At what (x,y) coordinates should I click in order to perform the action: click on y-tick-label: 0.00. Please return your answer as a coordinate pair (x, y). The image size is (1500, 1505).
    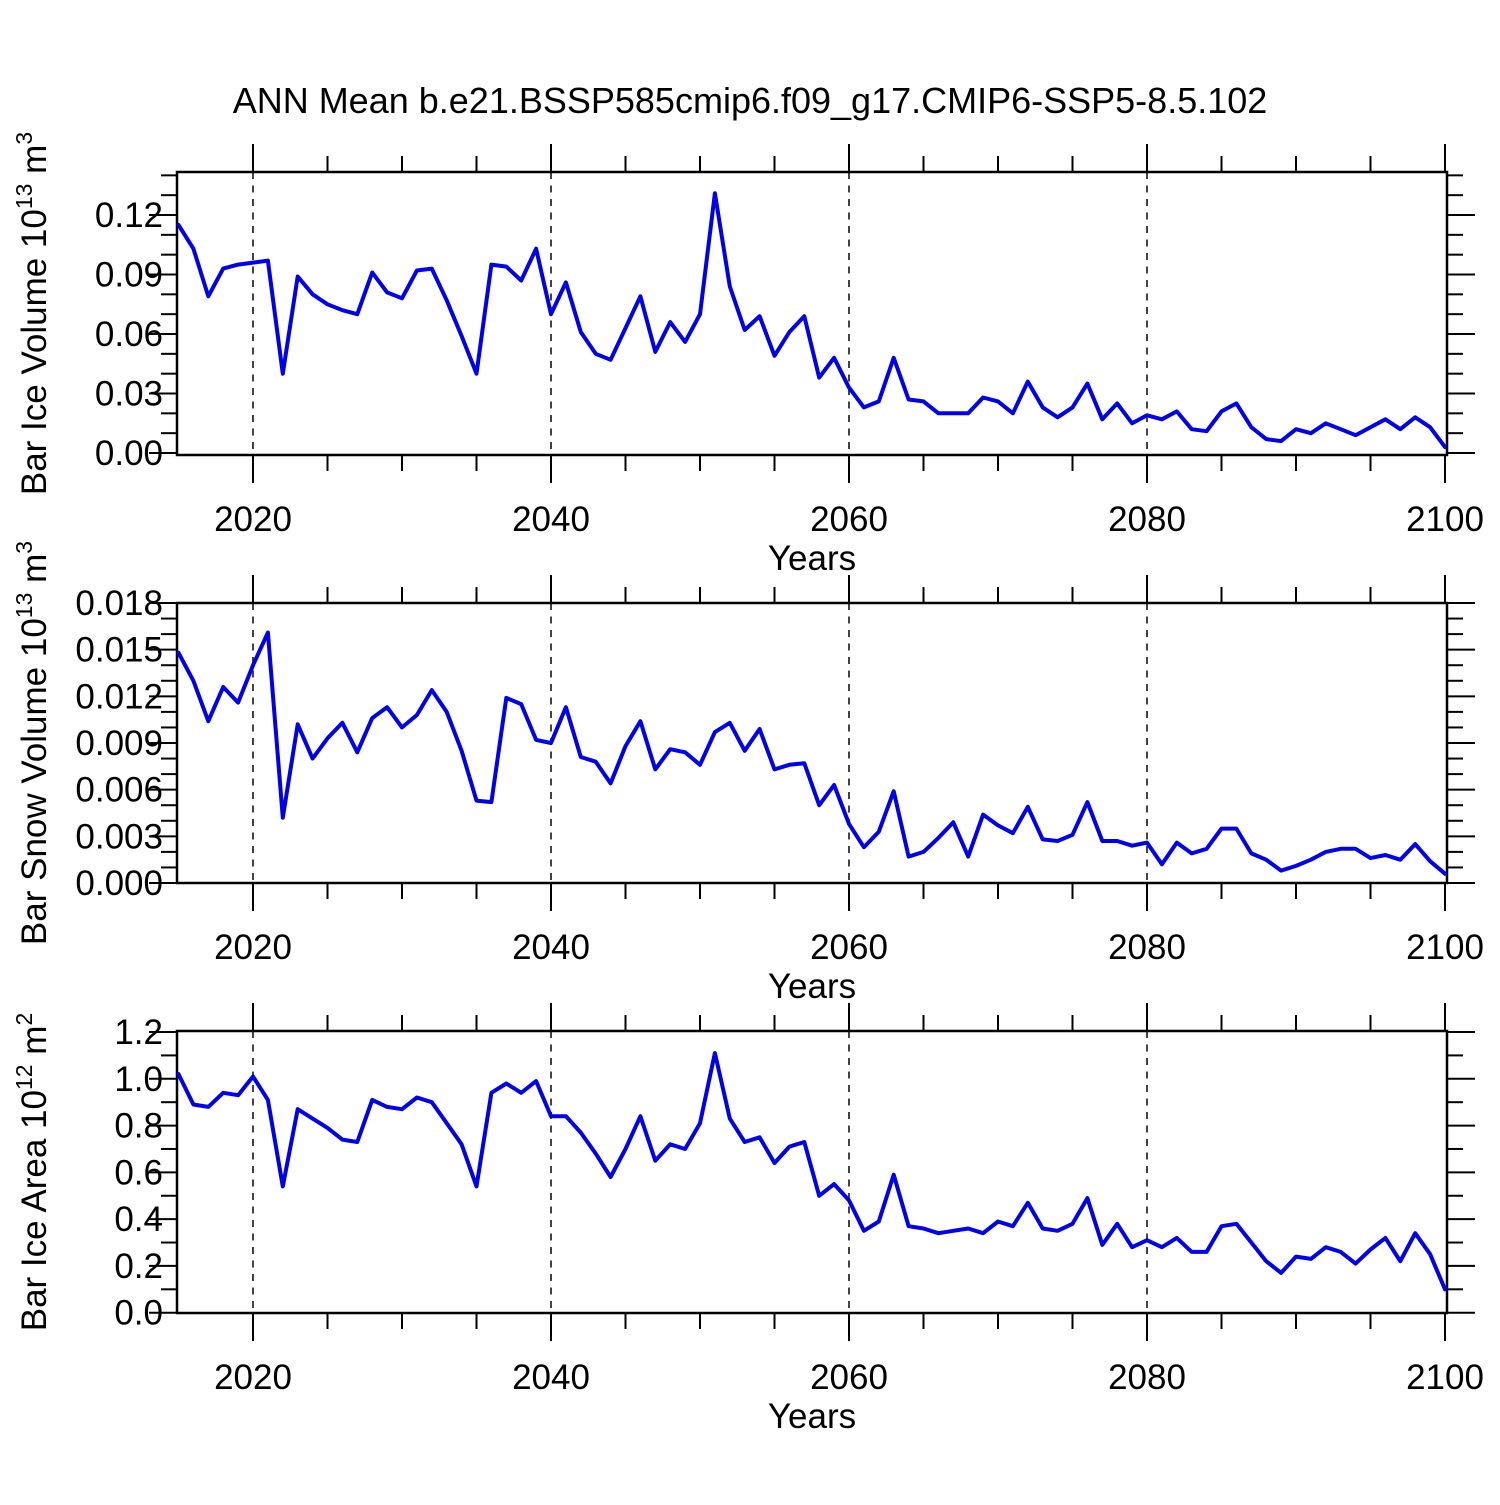
    Looking at the image, I should click on (129, 453).